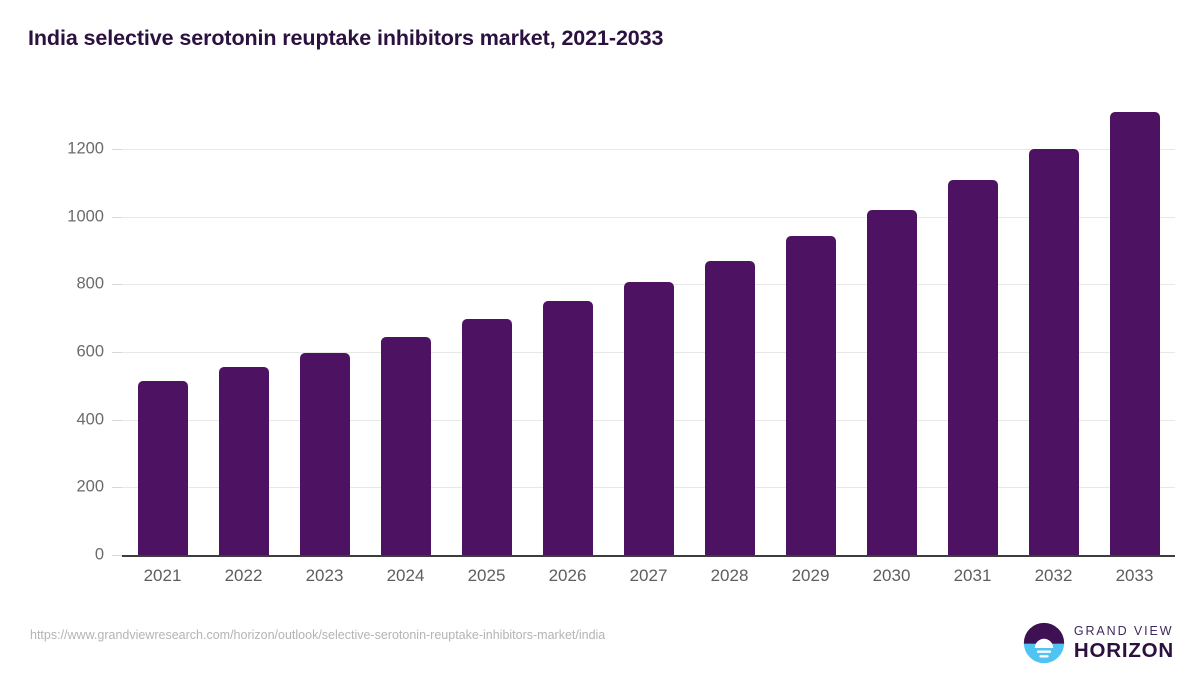 This screenshot has height=675, width=1200. Describe the element at coordinates (85, 148) in the screenshot. I see `y-tick-label: 1200` at that location.